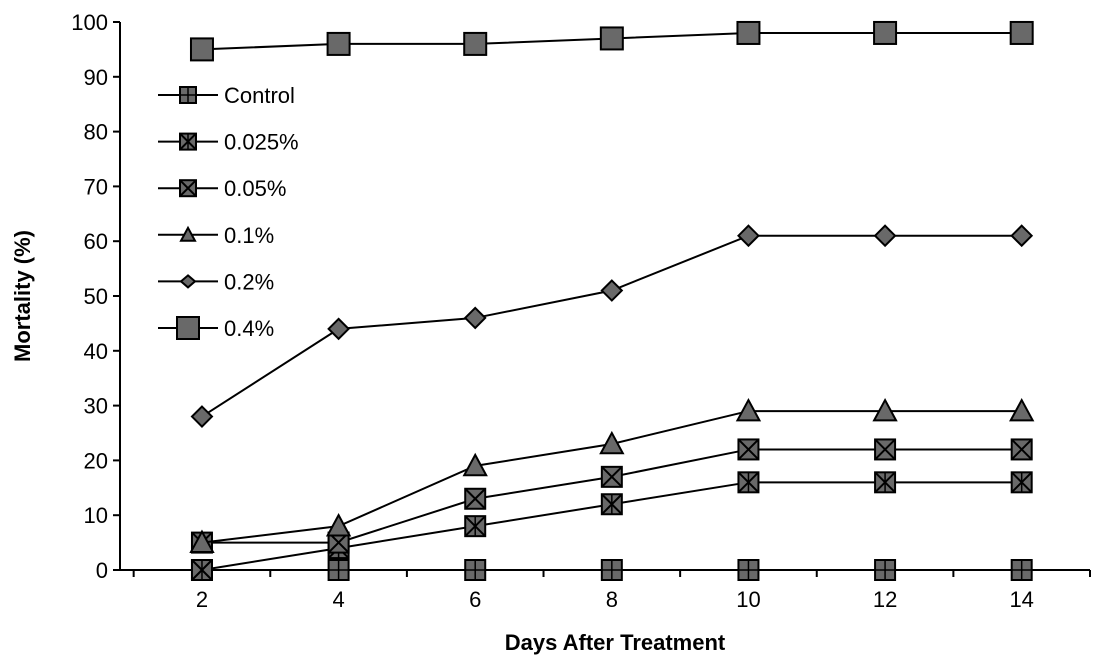 The width and height of the screenshot is (1109, 659). I want to click on x-tick-label: 4, so click(338, 599).